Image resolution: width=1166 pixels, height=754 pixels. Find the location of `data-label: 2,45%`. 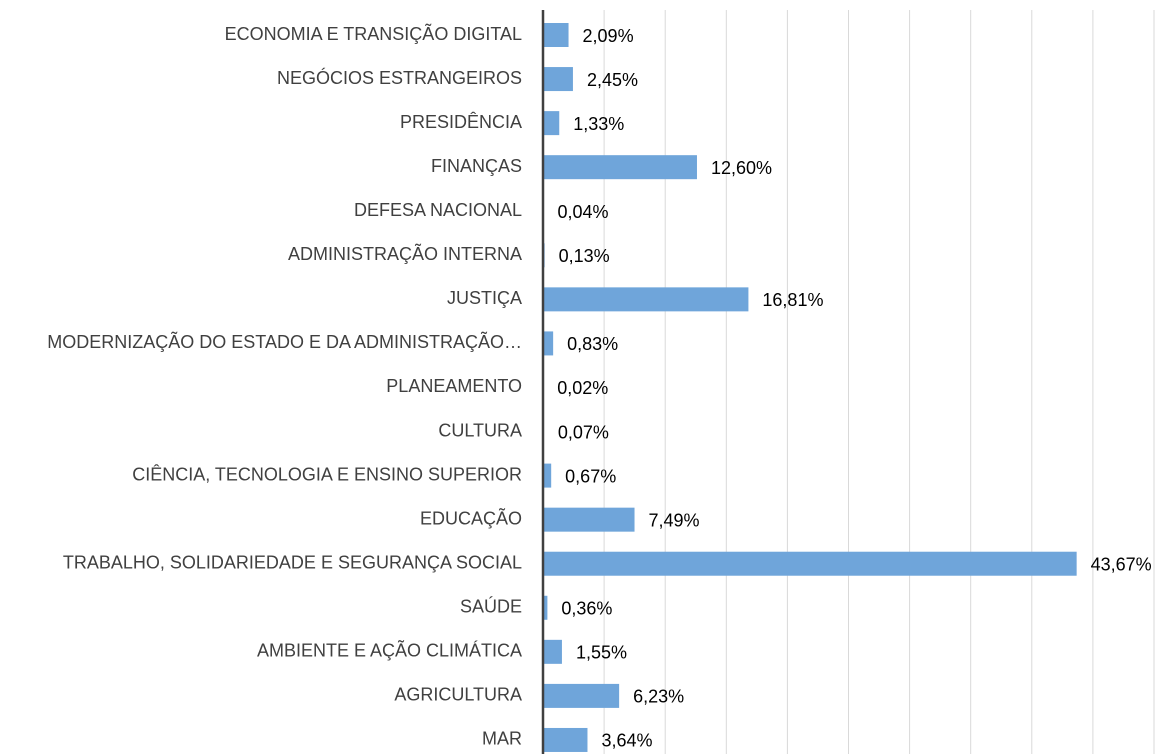

data-label: 2,45% is located at coordinates (612, 80).